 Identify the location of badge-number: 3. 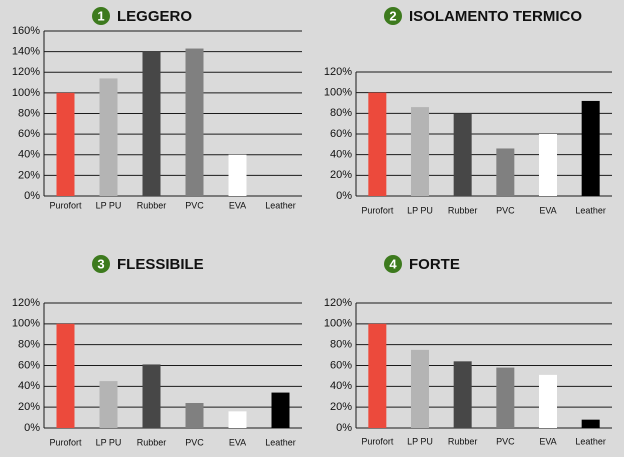
(100, 263).